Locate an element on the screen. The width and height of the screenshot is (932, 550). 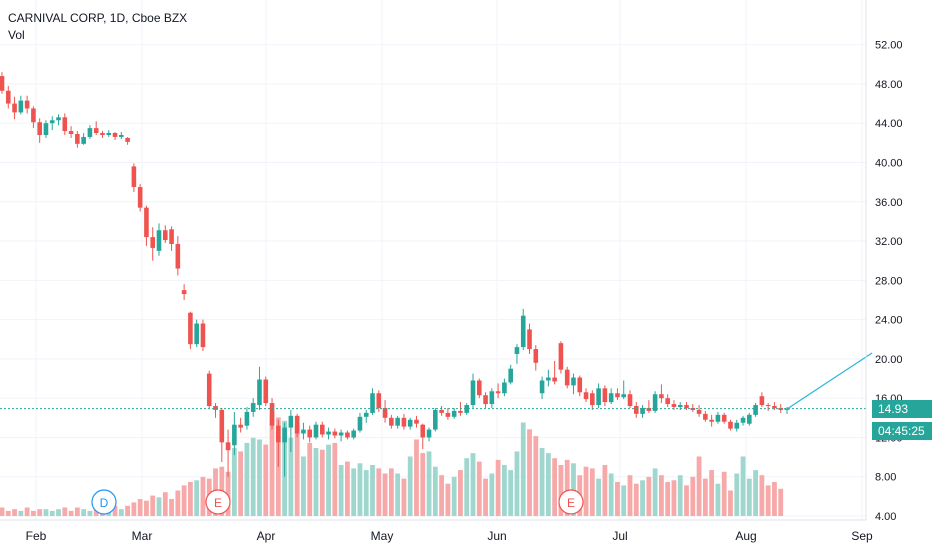
chart-legend: CARNIVAL CORP, 1D, Cboe BZX Vol is located at coordinates (97, 27).